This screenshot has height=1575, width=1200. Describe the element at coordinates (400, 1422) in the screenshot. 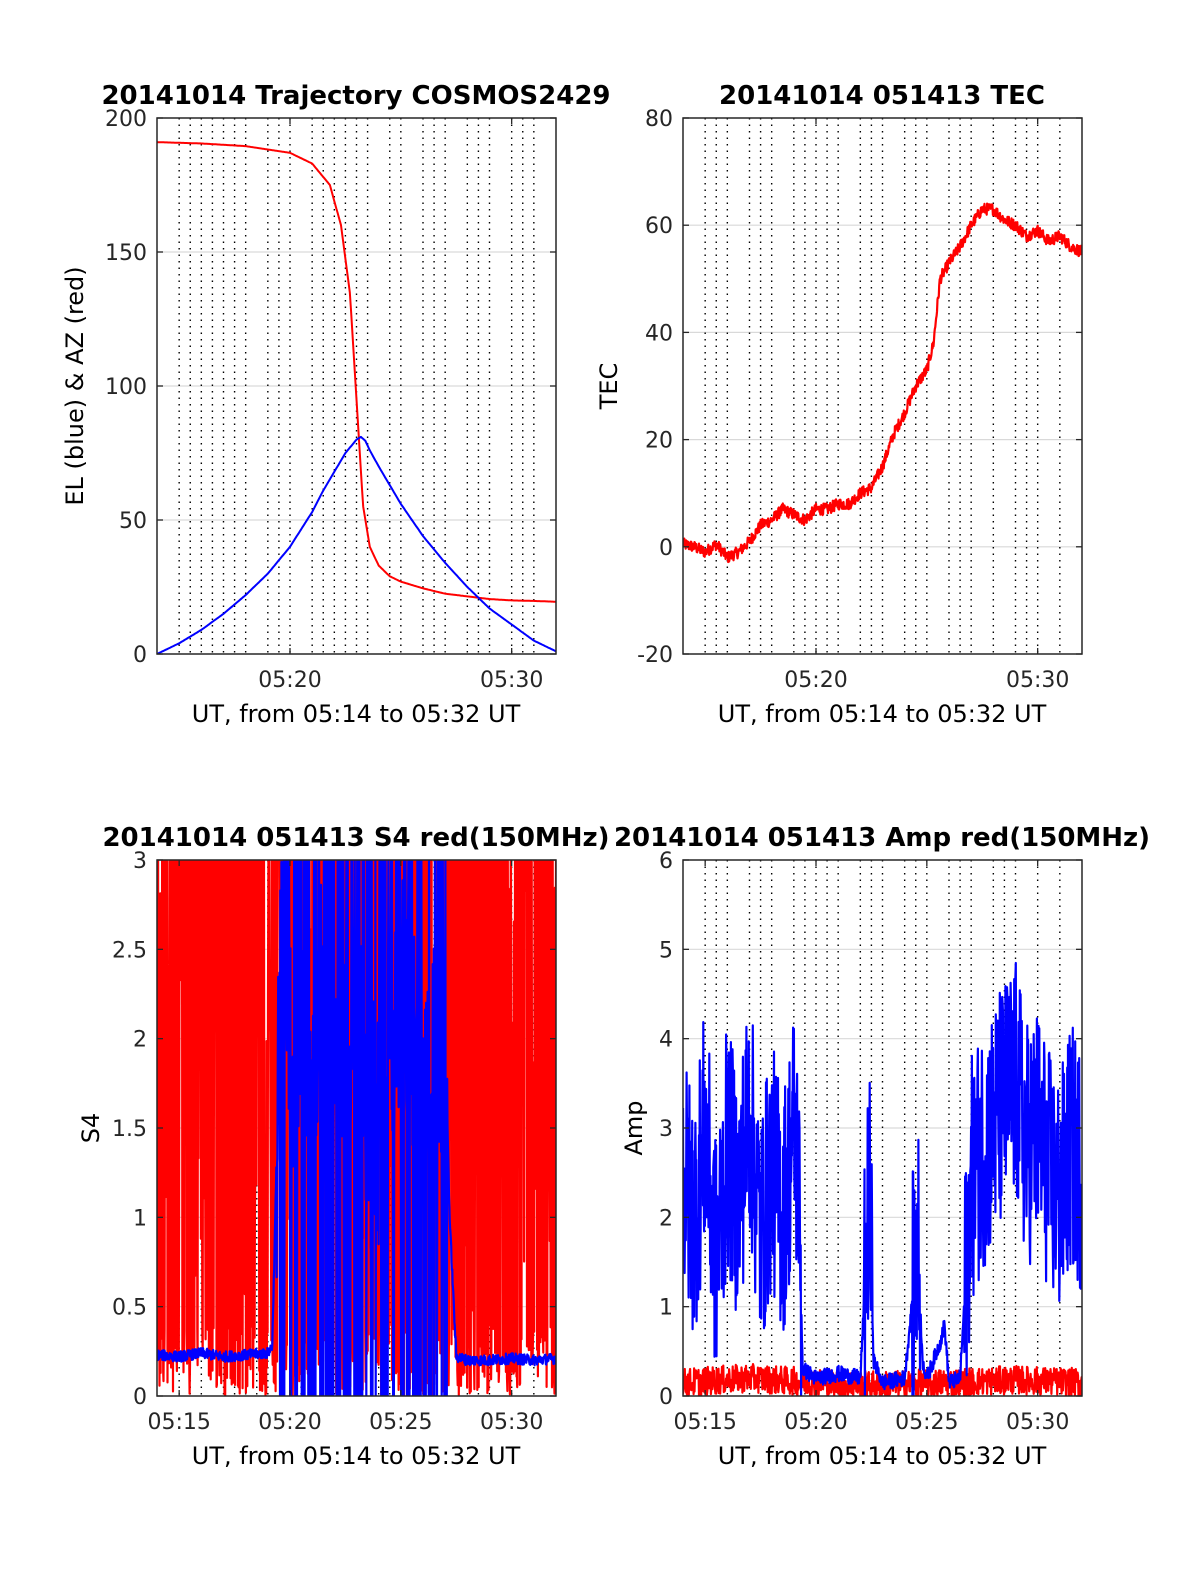

I see `s4-xtick-label: 05:25` at that location.